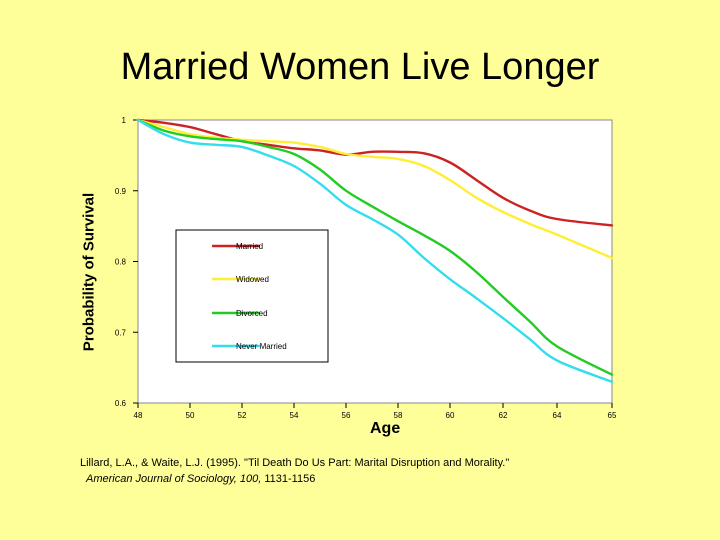  Describe the element at coordinates (557, 415) in the screenshot. I see `x-tick-label: 64` at that location.